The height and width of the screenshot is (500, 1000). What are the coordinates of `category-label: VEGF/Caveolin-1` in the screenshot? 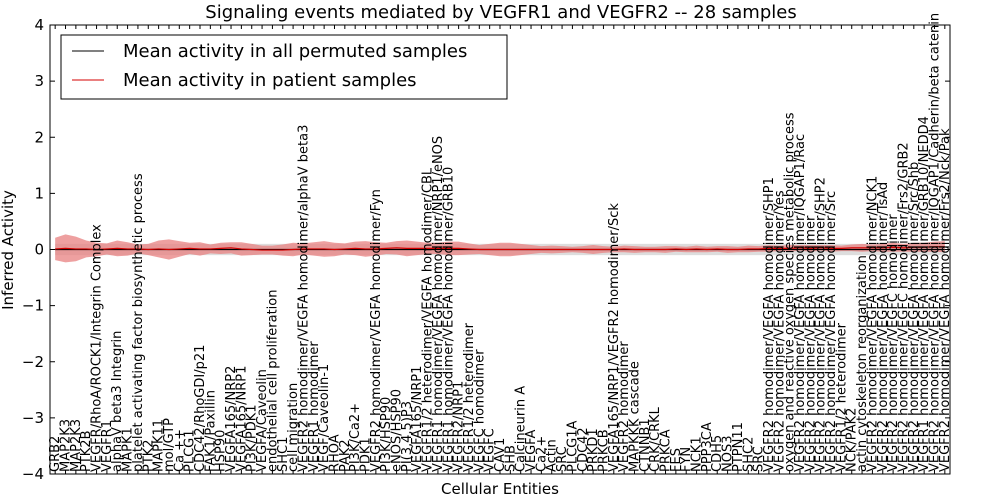 It's located at (324, 418).